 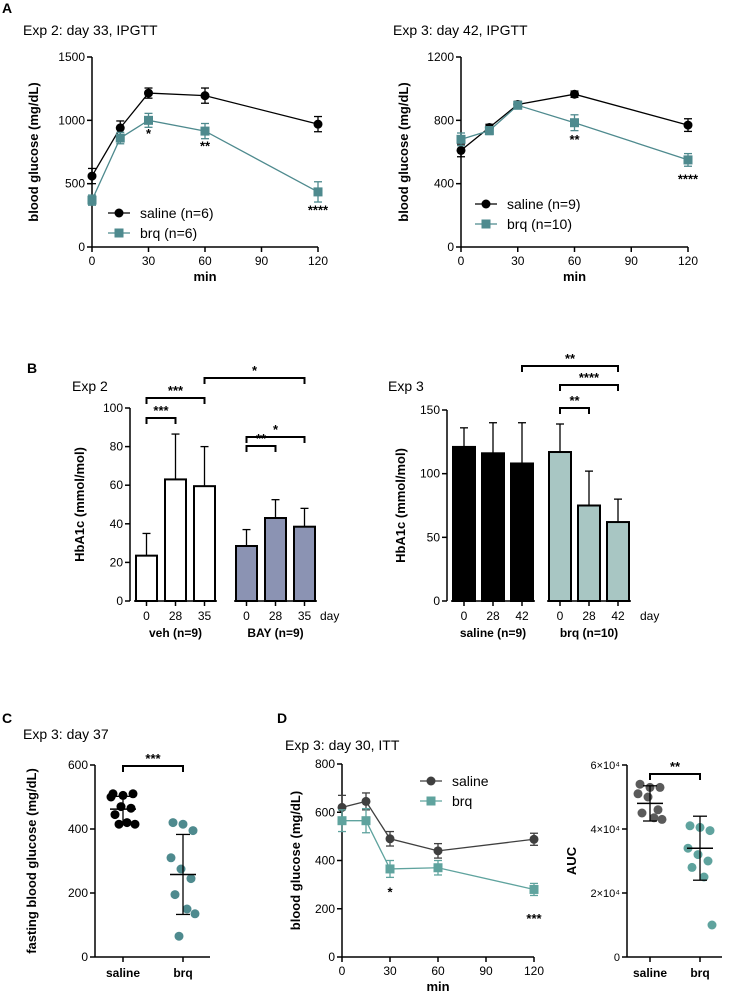 What do you see at coordinates (175, 633) in the screenshot?
I see `group-label: veh (n=9)` at bounding box center [175, 633].